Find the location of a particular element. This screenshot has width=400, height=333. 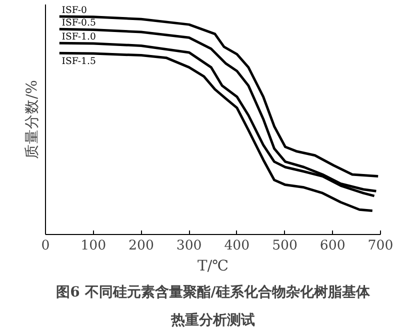

x-tick-label: 400 is located at coordinates (237, 246).